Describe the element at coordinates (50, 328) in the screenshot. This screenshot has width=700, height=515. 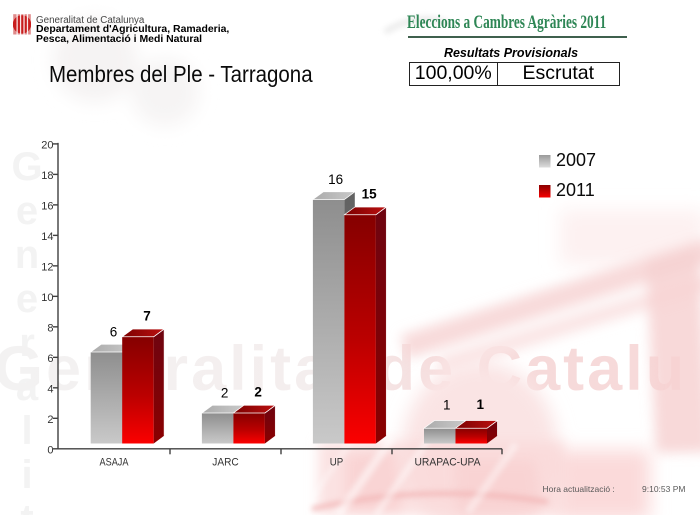
I see `svg-text: 8` at that location.